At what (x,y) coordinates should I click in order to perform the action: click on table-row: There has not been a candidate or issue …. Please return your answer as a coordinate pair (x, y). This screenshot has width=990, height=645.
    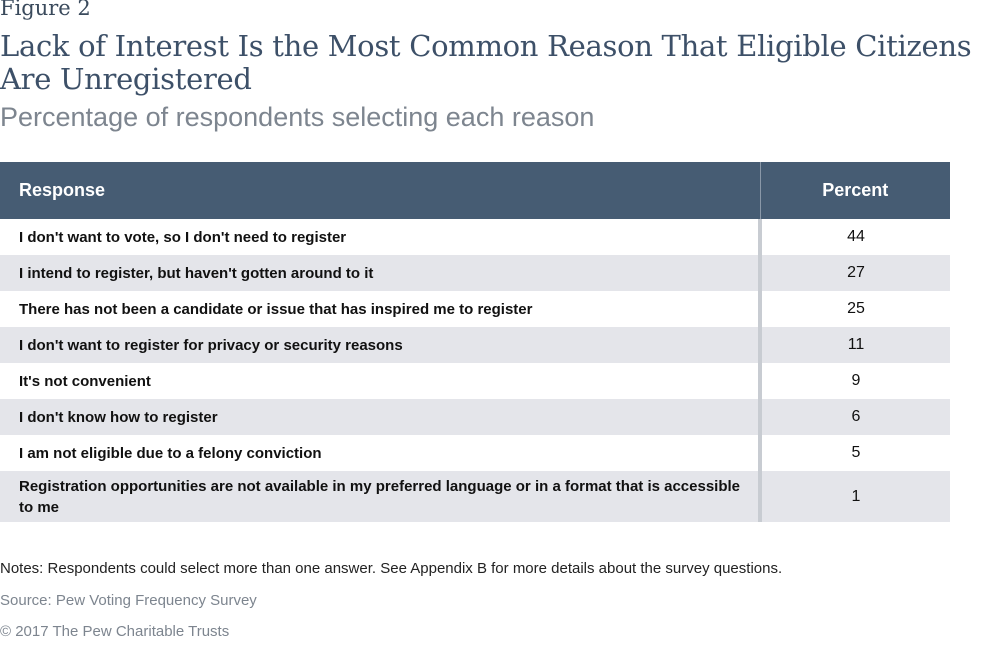
    Looking at the image, I should click on (475, 309).